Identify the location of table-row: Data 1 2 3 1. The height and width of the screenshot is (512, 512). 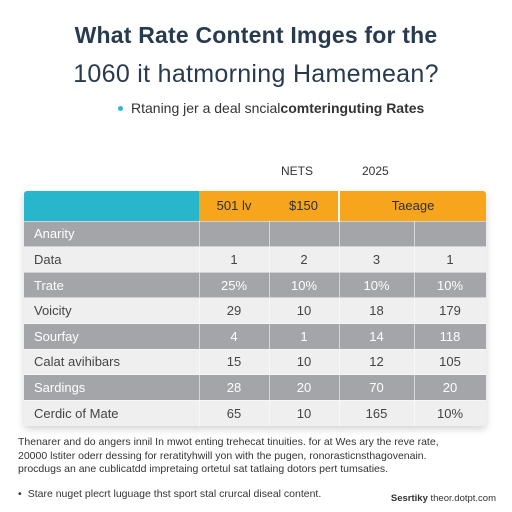
(255, 259).